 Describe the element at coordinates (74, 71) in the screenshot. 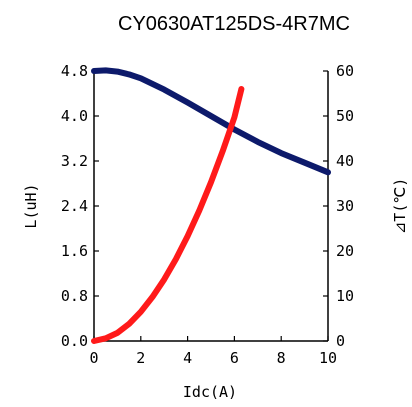

I see `y-left-tick-label: 4.8` at that location.